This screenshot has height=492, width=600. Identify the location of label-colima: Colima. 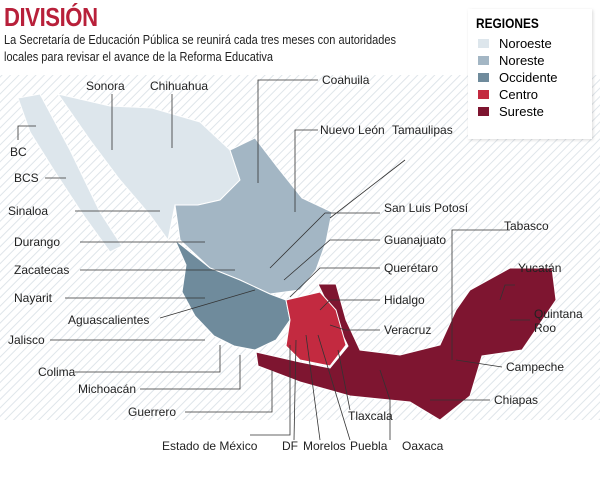
(57, 372).